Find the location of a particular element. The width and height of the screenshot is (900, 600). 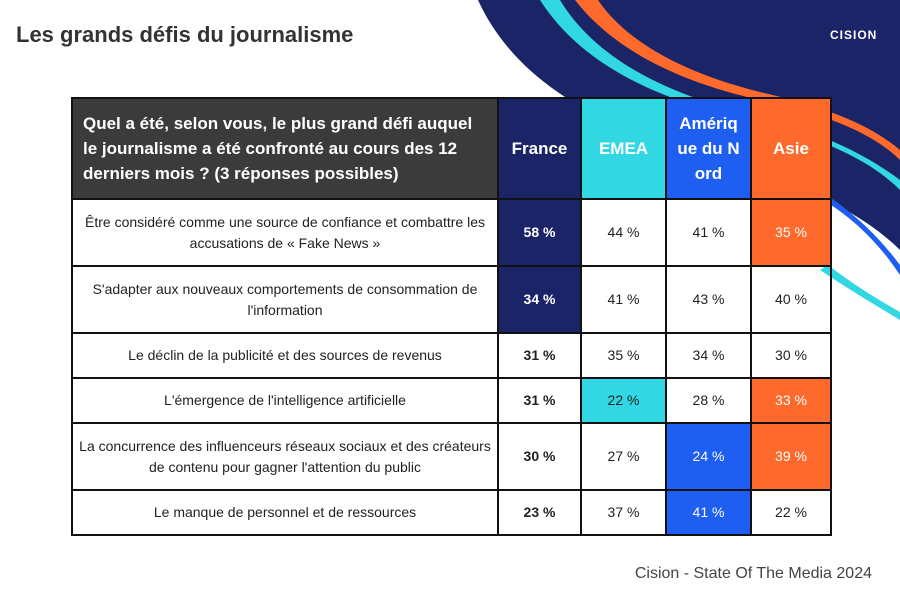

cell: 37 % is located at coordinates (623, 512).